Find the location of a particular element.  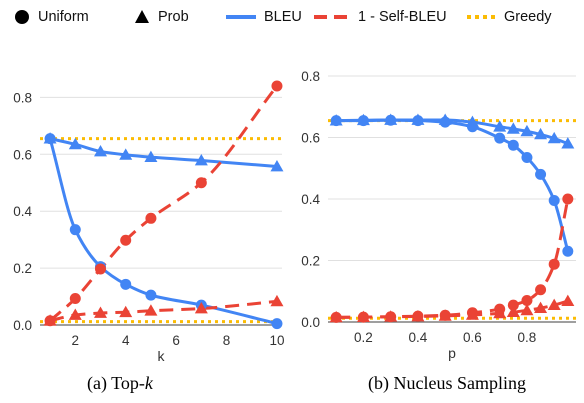

legend: Uniform Prob BLEU 1 - Self-BLEU Greedy is located at coordinates (292, 17).